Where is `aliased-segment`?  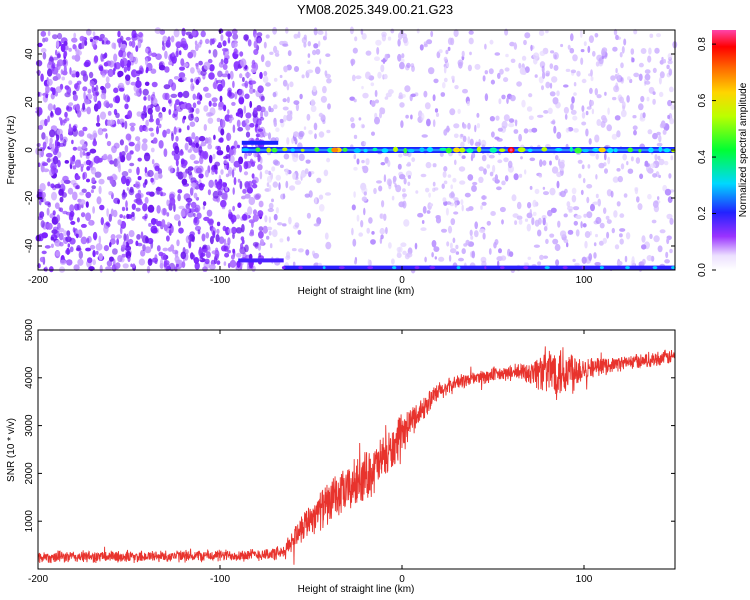
aliased-segment is located at coordinates (458, 268).